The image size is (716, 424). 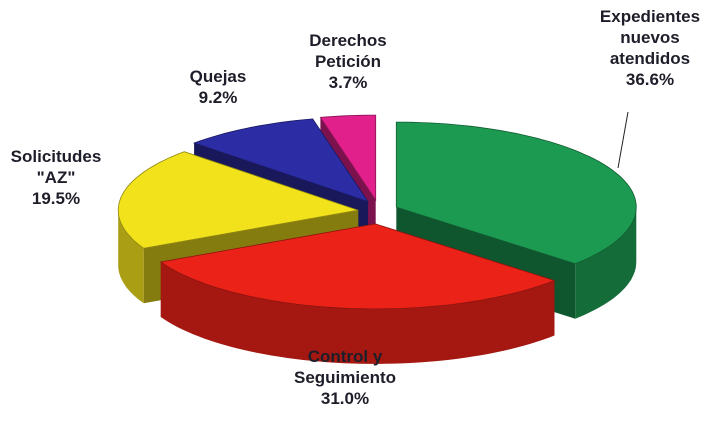 What do you see at coordinates (347, 40) in the screenshot?
I see `label-line: Derechos` at bounding box center [347, 40].